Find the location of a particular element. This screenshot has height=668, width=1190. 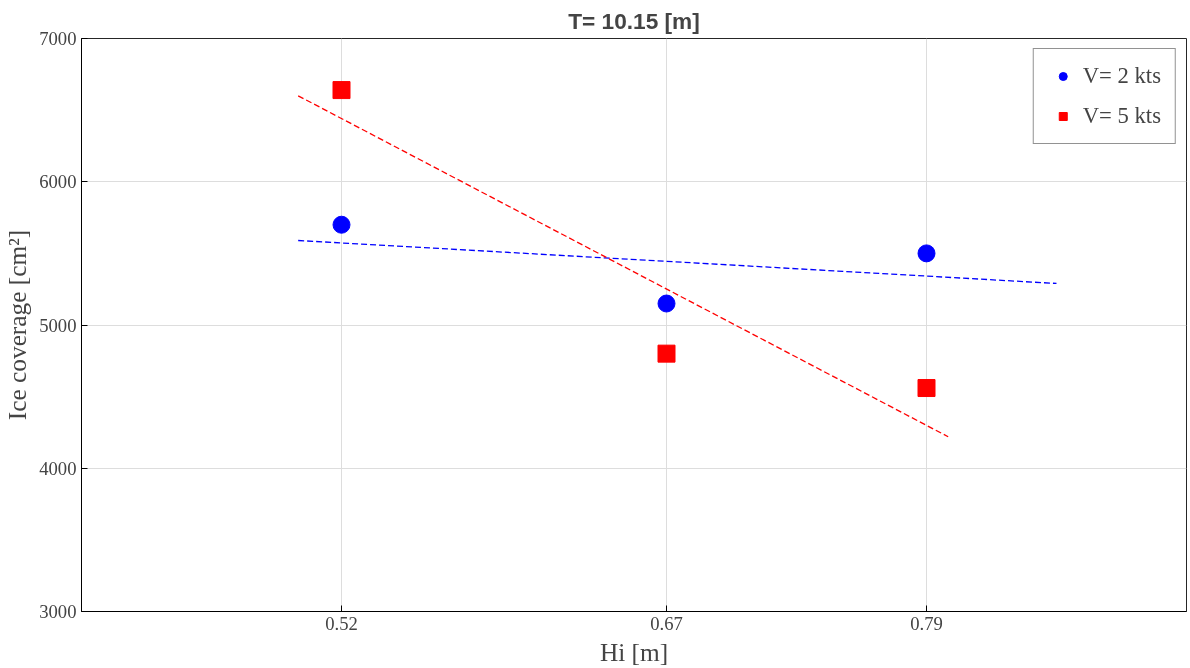

x-tick-label: 0.67 is located at coordinates (666, 623).